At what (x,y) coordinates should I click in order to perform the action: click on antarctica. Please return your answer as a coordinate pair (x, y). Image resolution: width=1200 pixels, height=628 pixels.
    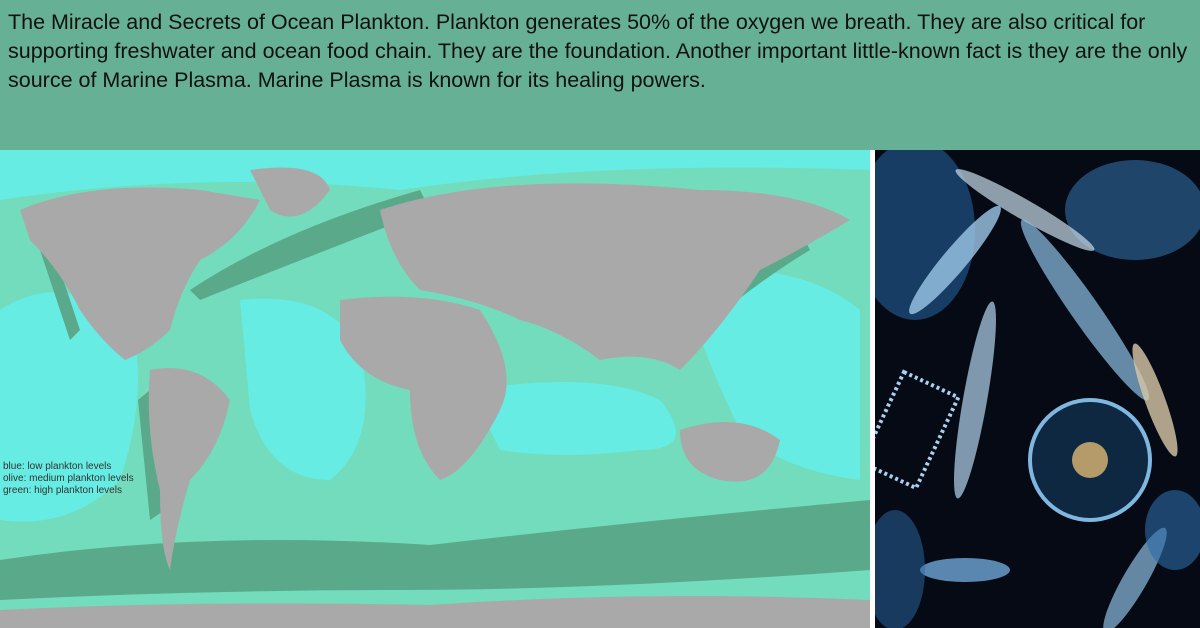
    Looking at the image, I should click on (435, 612).